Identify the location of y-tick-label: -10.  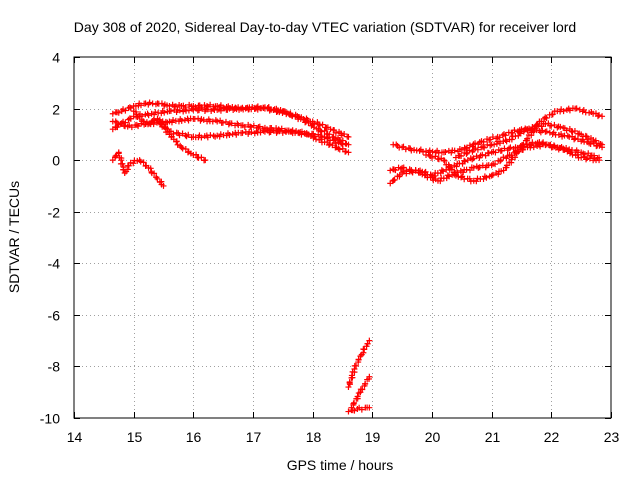
(50, 419).